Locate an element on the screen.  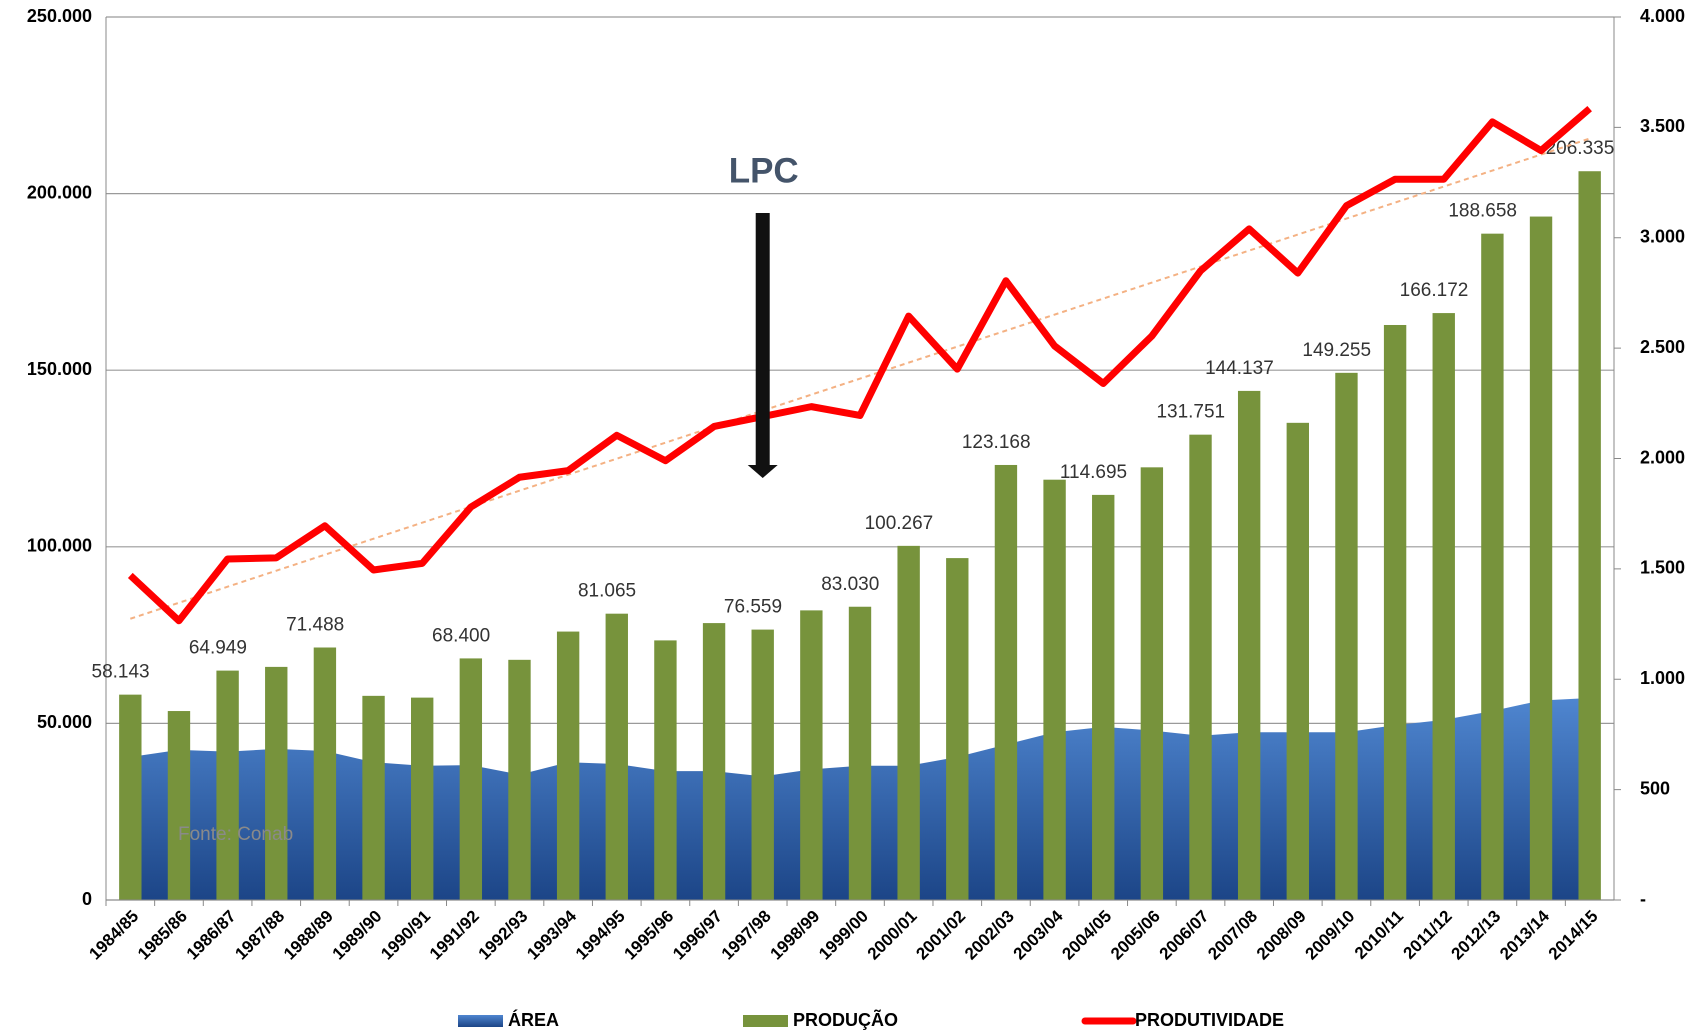
x-tick-label: 1990/91 is located at coordinates (405, 935).